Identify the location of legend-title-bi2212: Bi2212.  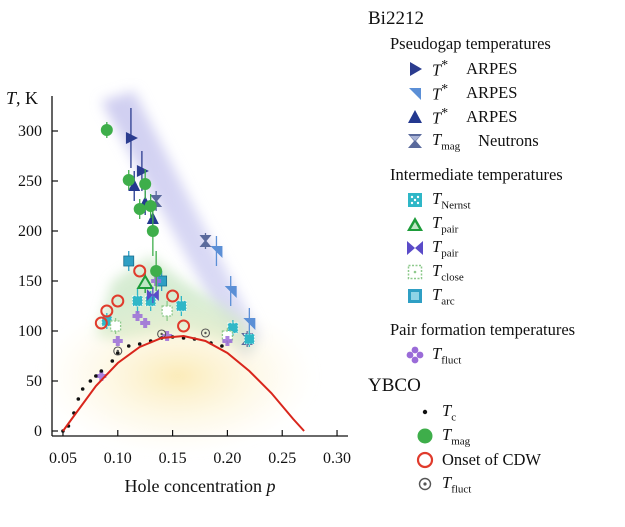
(396, 18).